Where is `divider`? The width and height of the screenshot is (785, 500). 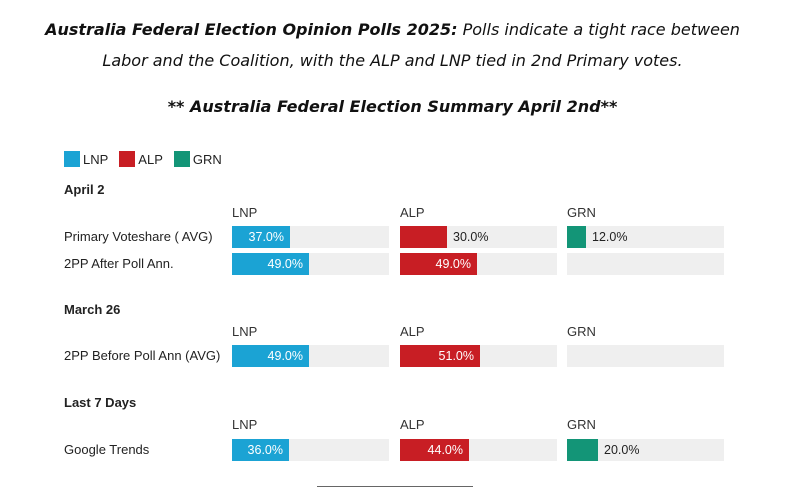 divider is located at coordinates (395, 486).